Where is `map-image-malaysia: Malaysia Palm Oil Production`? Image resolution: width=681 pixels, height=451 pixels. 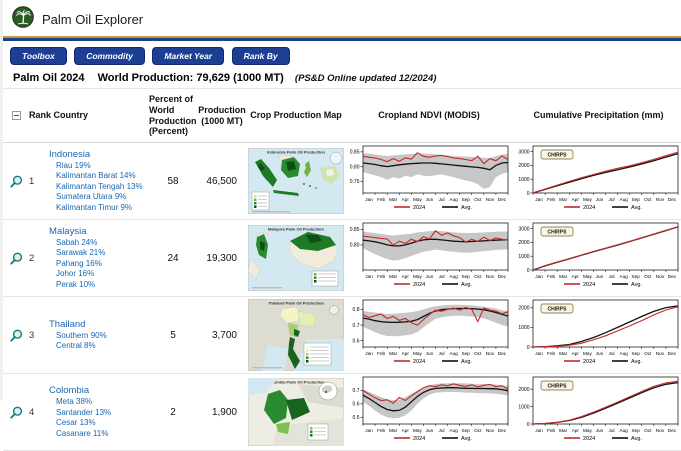 map-image-malaysia: Malaysia Palm Oil Production is located at coordinates (296, 258).